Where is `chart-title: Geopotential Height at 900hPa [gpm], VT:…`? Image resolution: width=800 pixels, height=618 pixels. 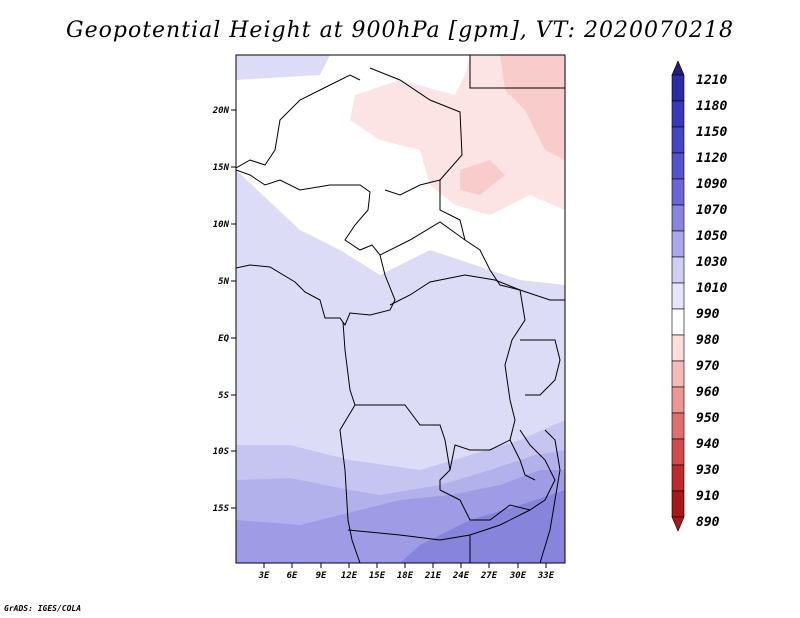
chart-title: Geopotential Height at 900hPa [gpm], VT:… is located at coordinates (400, 30).